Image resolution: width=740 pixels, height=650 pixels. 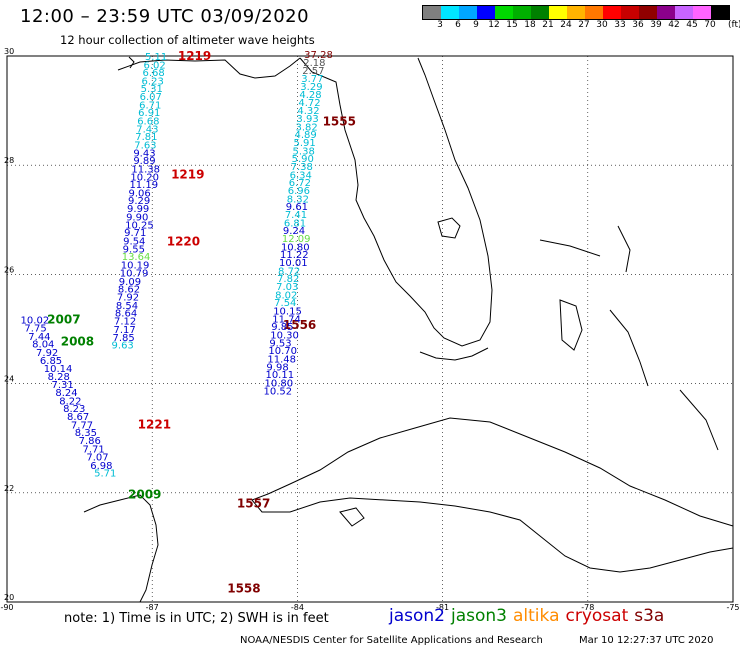 I want to click on wave-height-value: 9.09, so click(x=130, y=282).